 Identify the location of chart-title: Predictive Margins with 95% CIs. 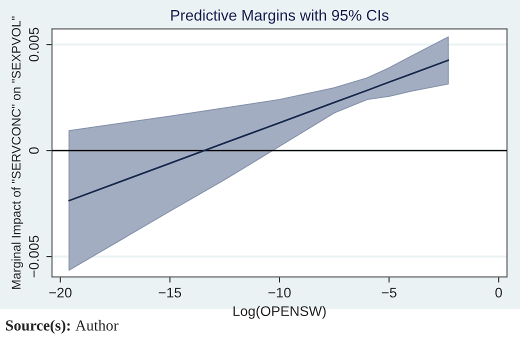
(279, 16).